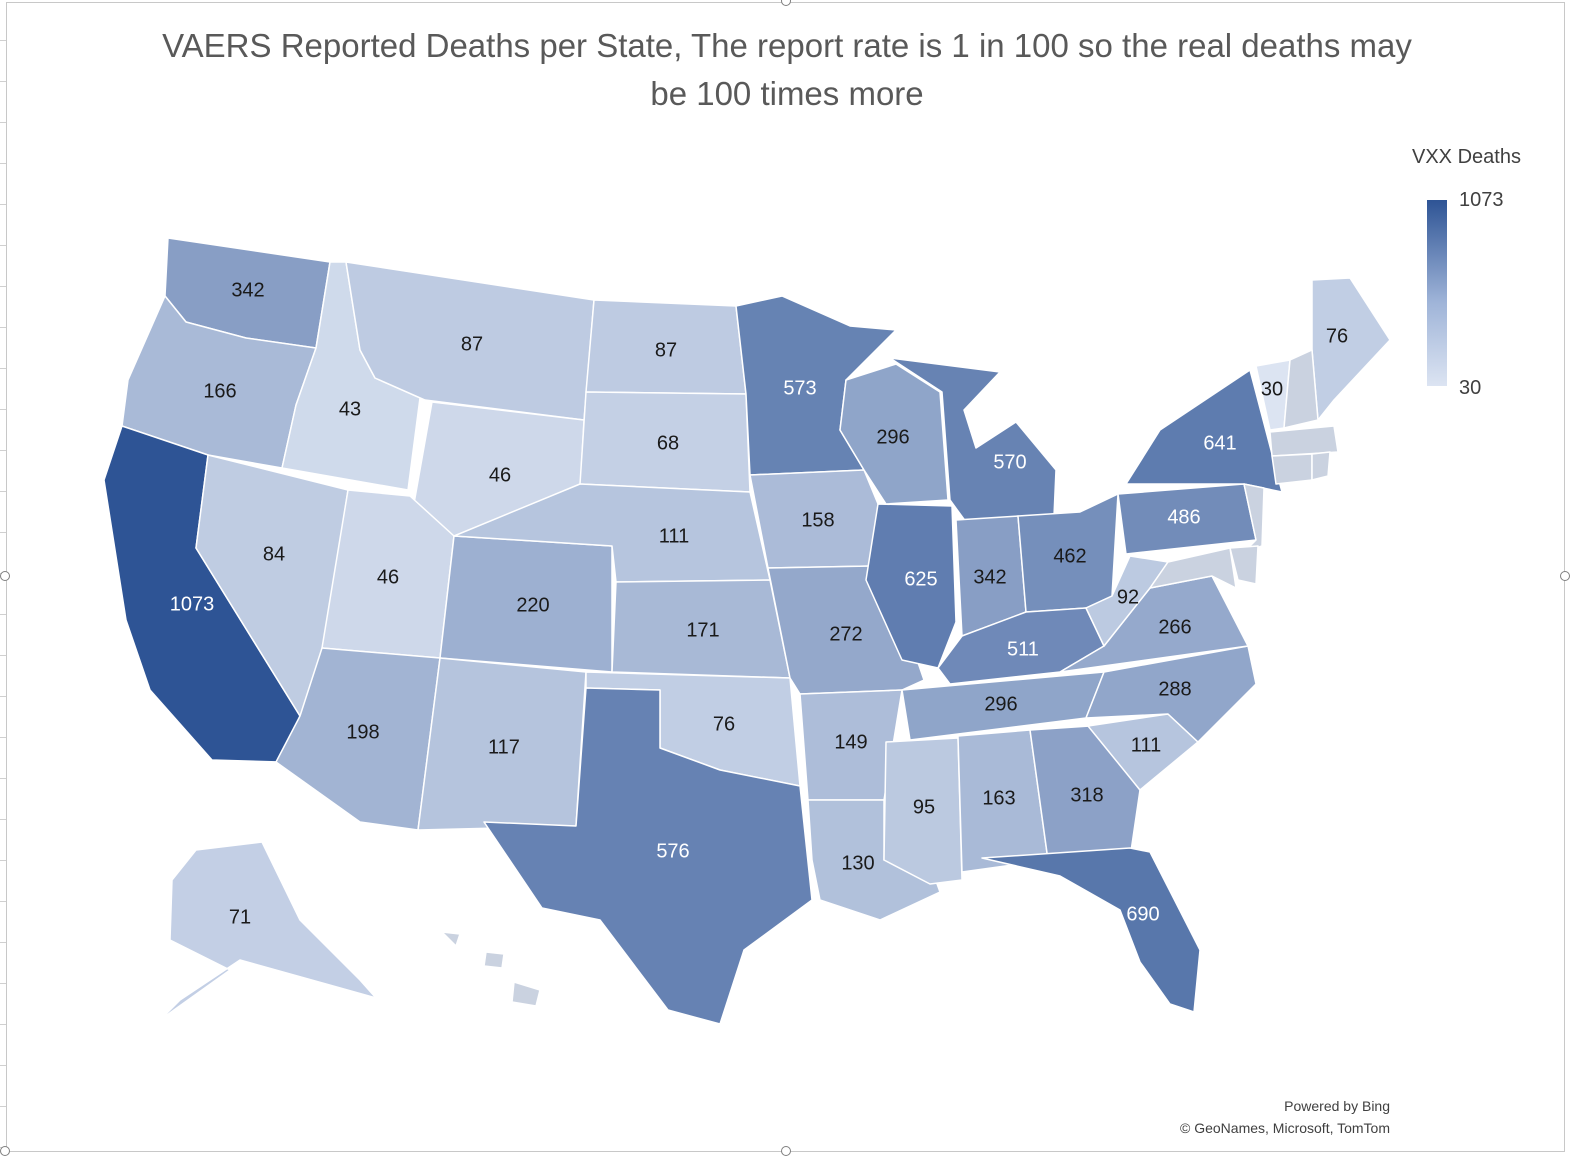  What do you see at coordinates (247, 290) in the screenshot?
I see `data-label-wa: 342` at bounding box center [247, 290].